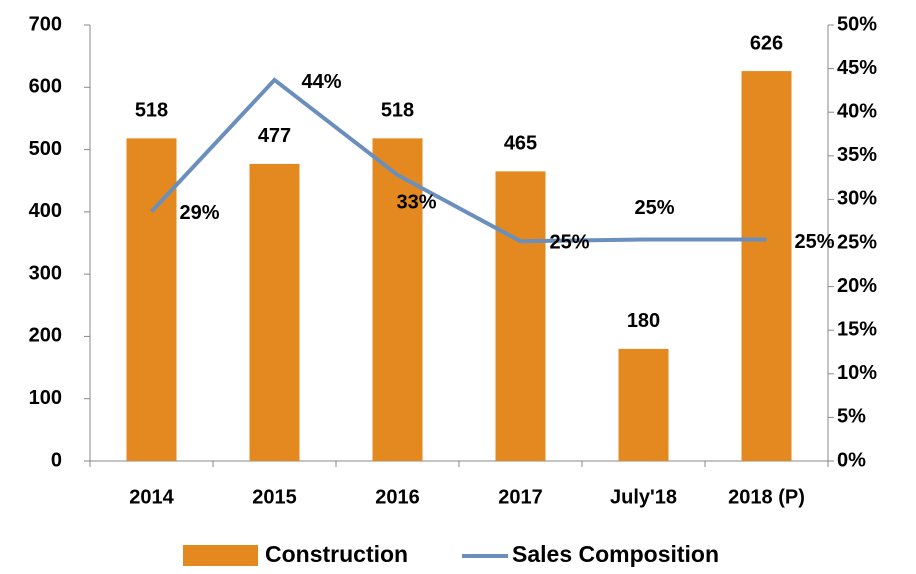  I want to click on y2-tick-label: 20%, so click(857, 286).